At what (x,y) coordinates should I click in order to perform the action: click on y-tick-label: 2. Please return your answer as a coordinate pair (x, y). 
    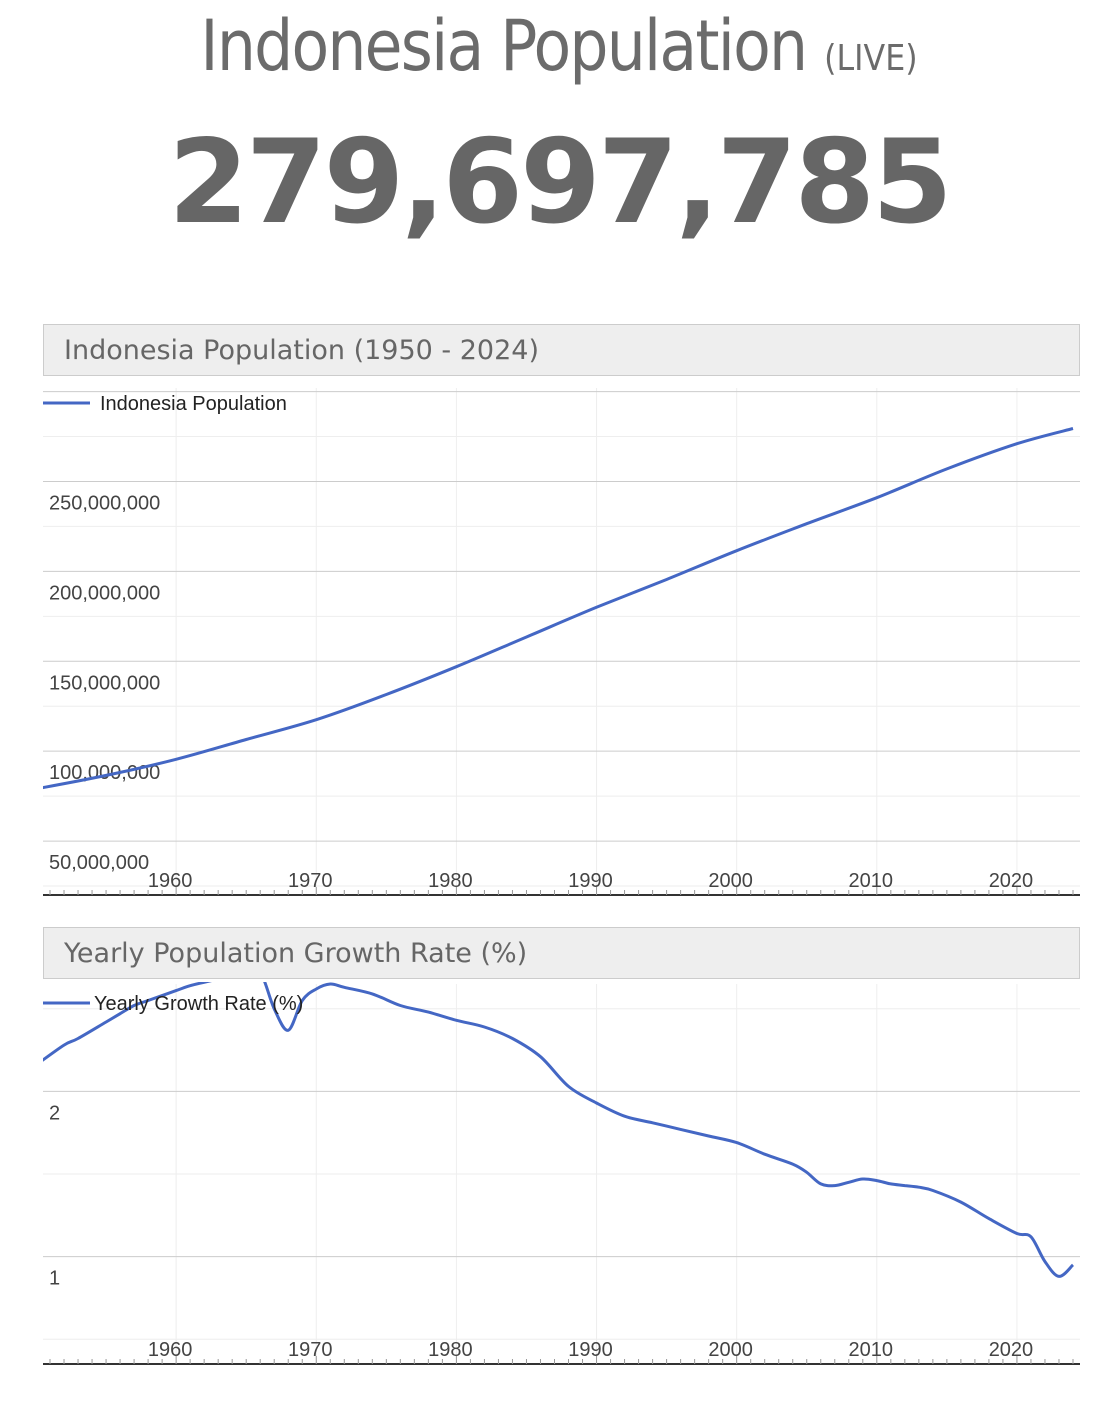
    Looking at the image, I should click on (54, 1113).